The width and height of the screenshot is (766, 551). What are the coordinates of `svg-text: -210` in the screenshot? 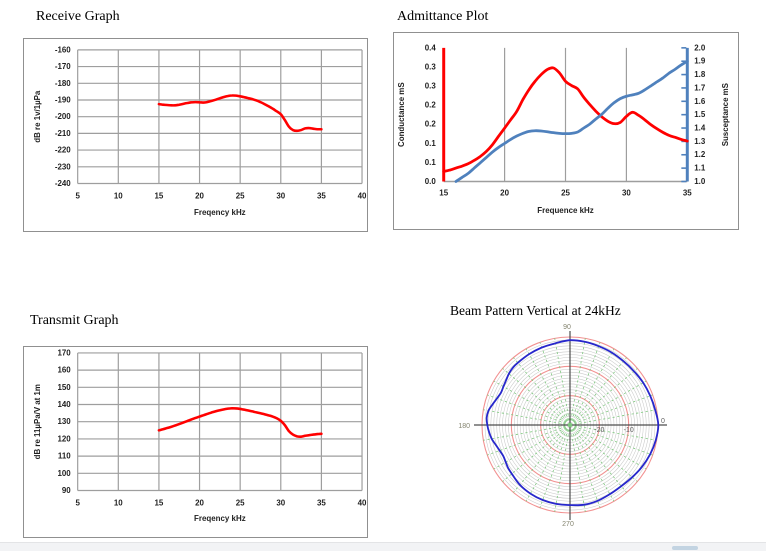 It's located at (63, 133).